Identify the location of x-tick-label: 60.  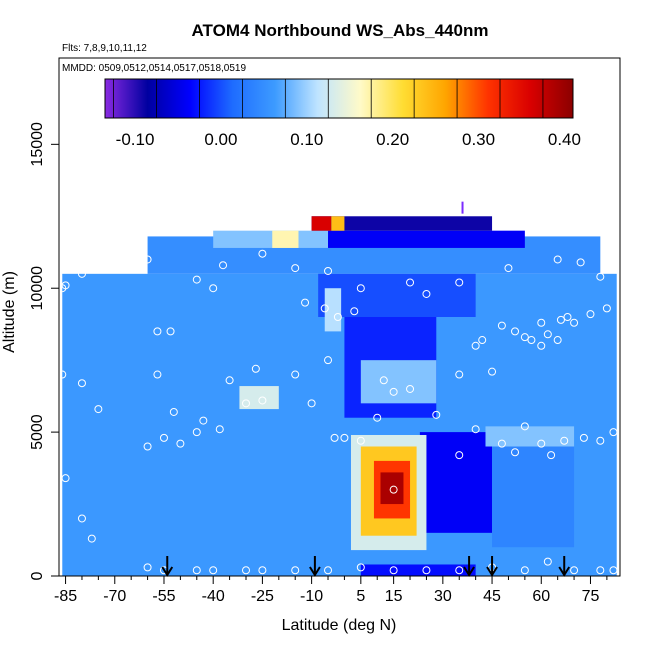
(541, 596).